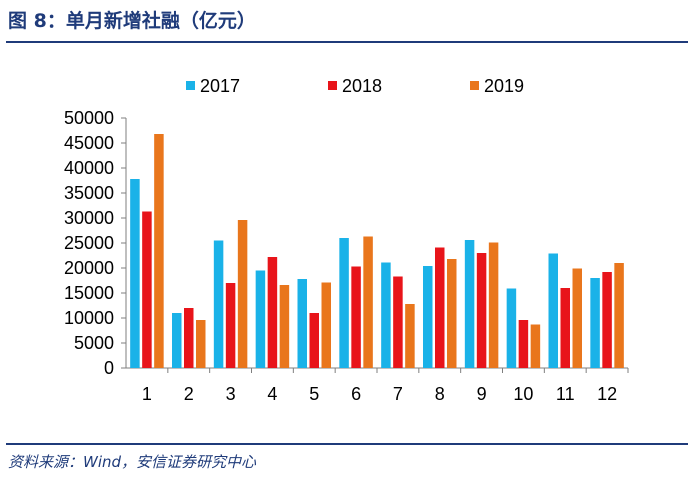 This screenshot has height=479, width=693. What do you see at coordinates (132, 21) in the screenshot?
I see `figure-title: 图 8：单月新增社融（亿元）` at bounding box center [132, 21].